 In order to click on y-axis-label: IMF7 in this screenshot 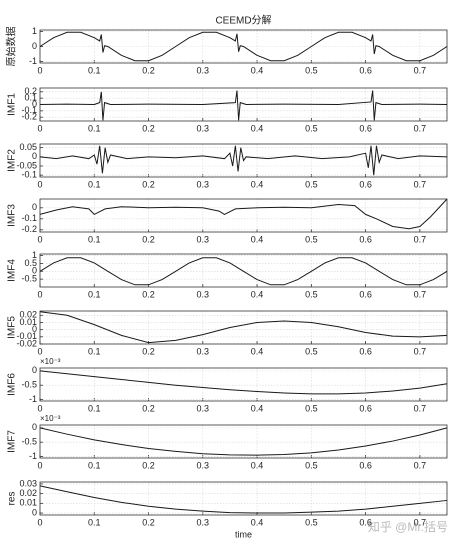, I will do `click(12, 441)`.